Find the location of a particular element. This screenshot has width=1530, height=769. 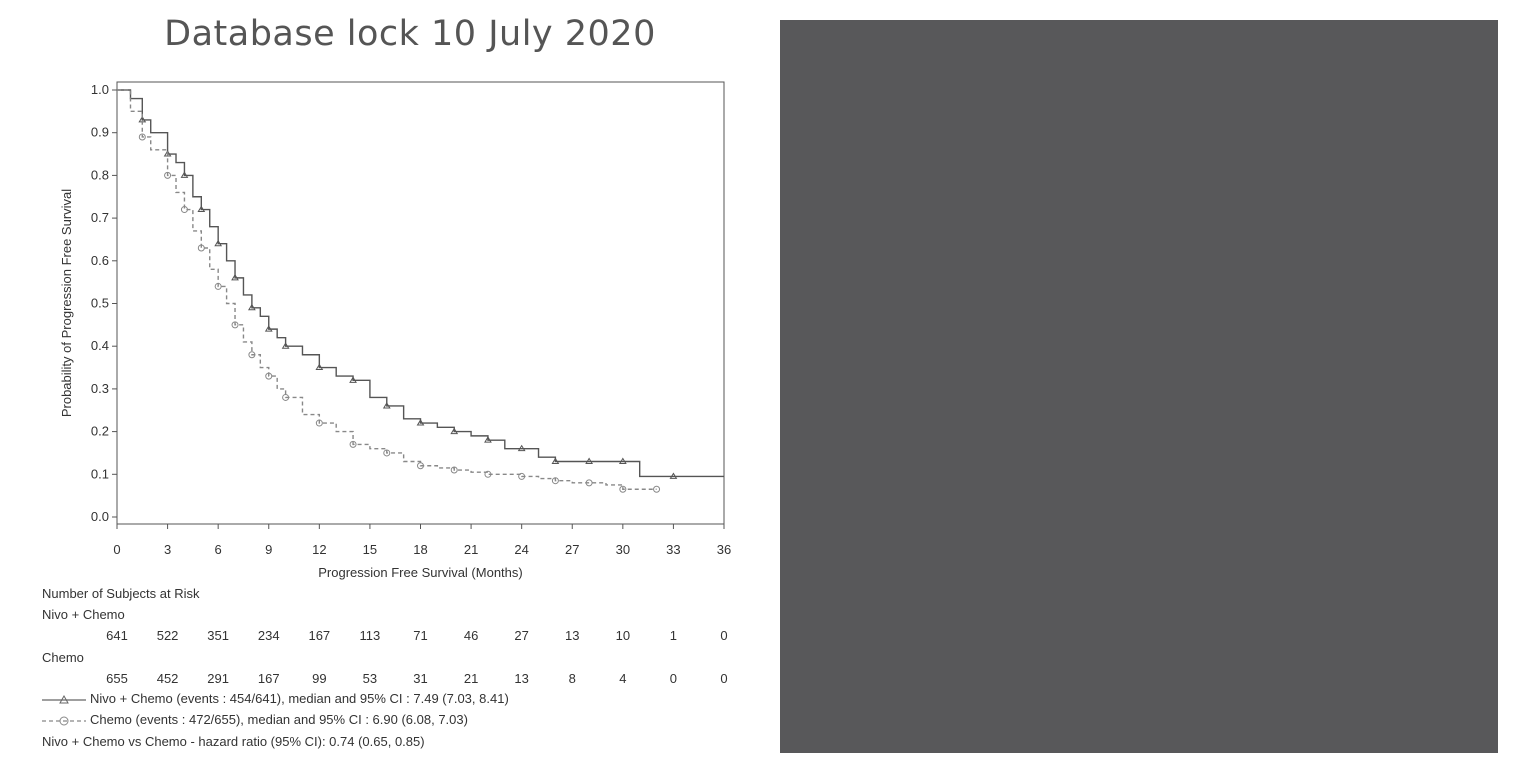

risk-count: 10 is located at coordinates (623, 635).